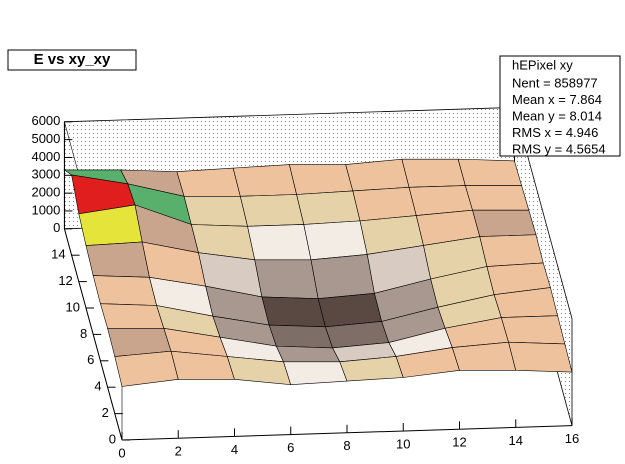  I want to click on stats-box, so click(560, 106).